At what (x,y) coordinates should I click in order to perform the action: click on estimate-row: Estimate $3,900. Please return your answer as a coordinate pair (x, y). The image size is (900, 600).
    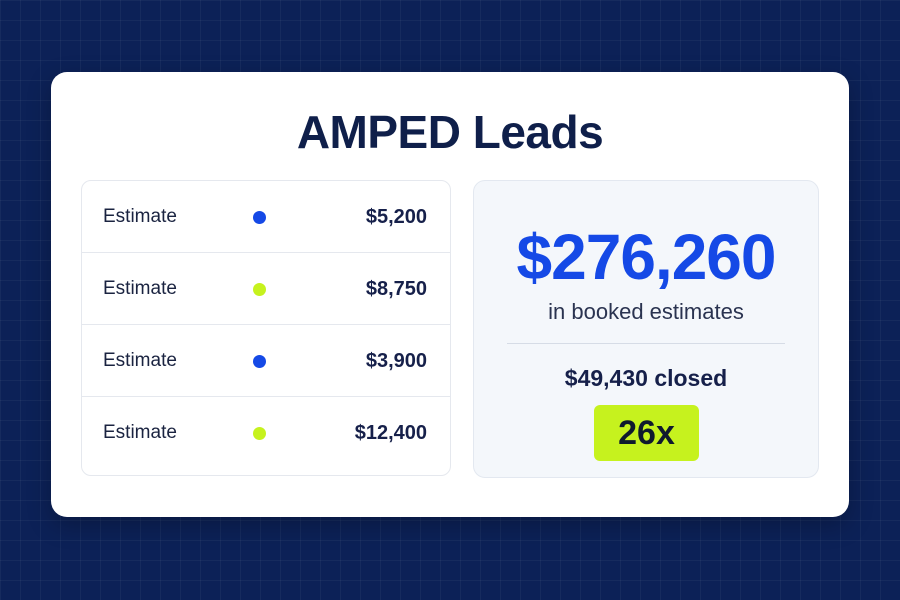
    Looking at the image, I should click on (266, 361).